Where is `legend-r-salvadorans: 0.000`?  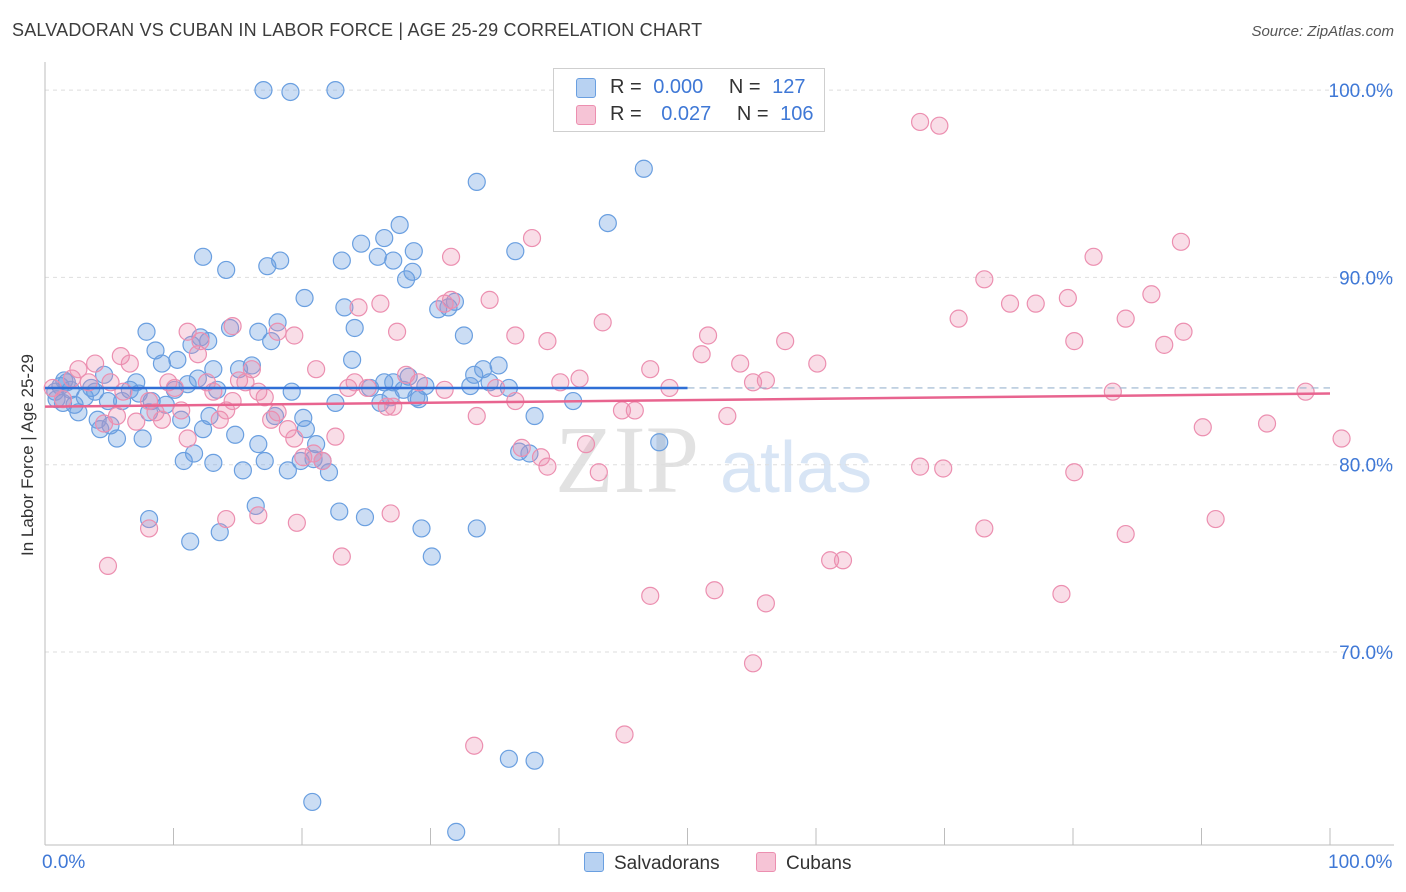
legend-r-salvadorans: 0.000 is located at coordinates (678, 87).